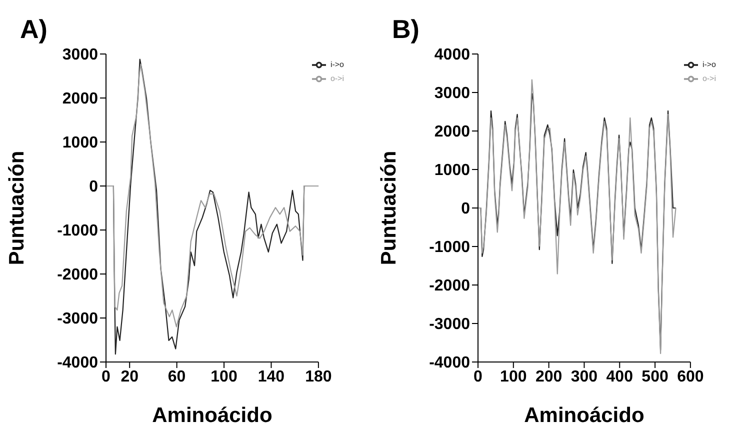 This screenshot has width=752, height=441. Describe the element at coordinates (177, 377) in the screenshot. I see `x-tick-label: 60` at that location.